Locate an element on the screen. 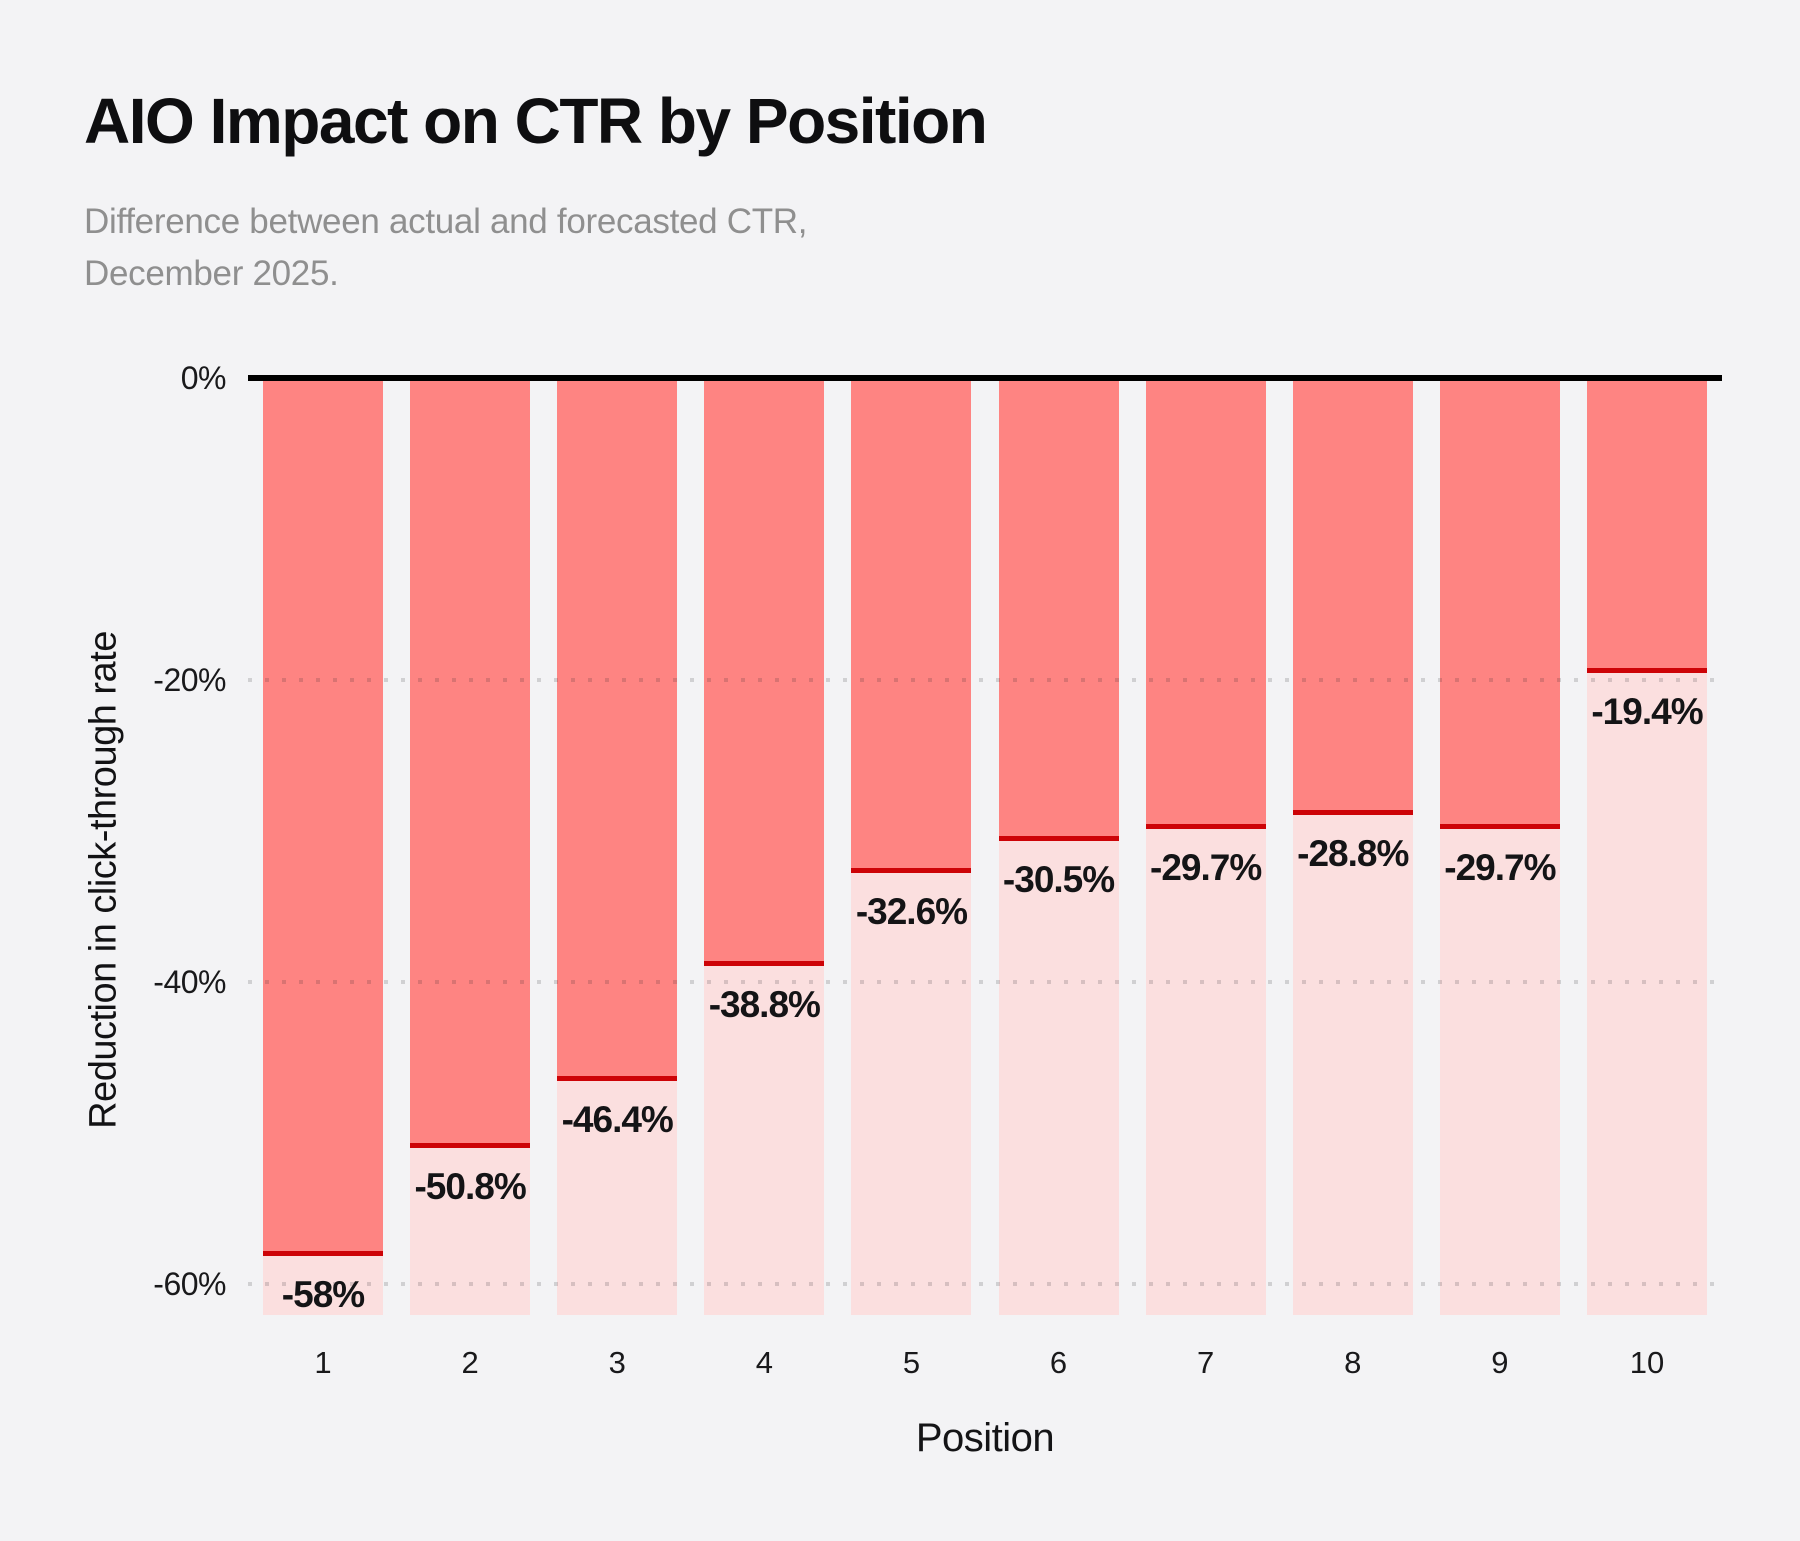 The width and height of the screenshot is (1800, 1541). bar-value-label: -38.8% is located at coordinates (764, 1004).